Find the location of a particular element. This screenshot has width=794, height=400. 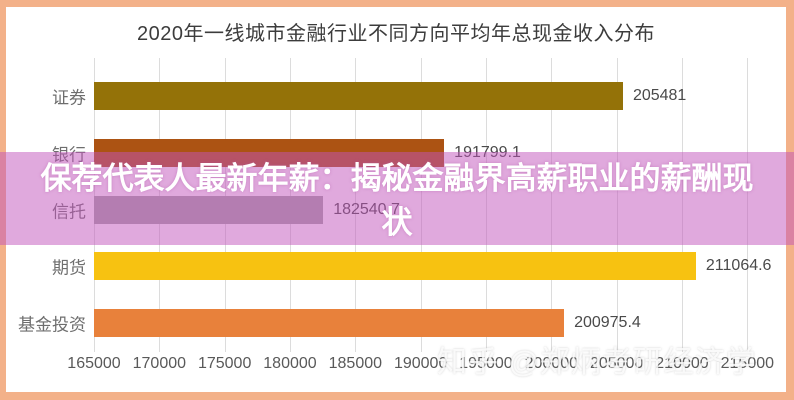

x-tick-label: 205000 is located at coordinates (616, 363).